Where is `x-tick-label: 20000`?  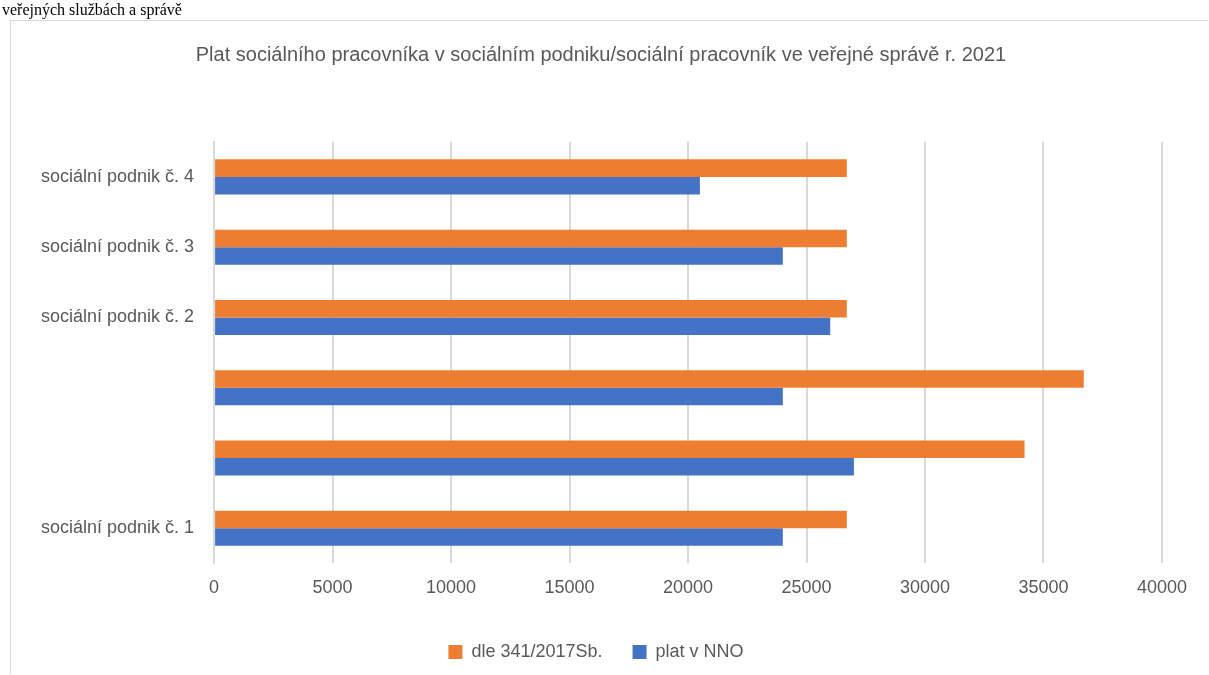 x-tick-label: 20000 is located at coordinates (688, 587).